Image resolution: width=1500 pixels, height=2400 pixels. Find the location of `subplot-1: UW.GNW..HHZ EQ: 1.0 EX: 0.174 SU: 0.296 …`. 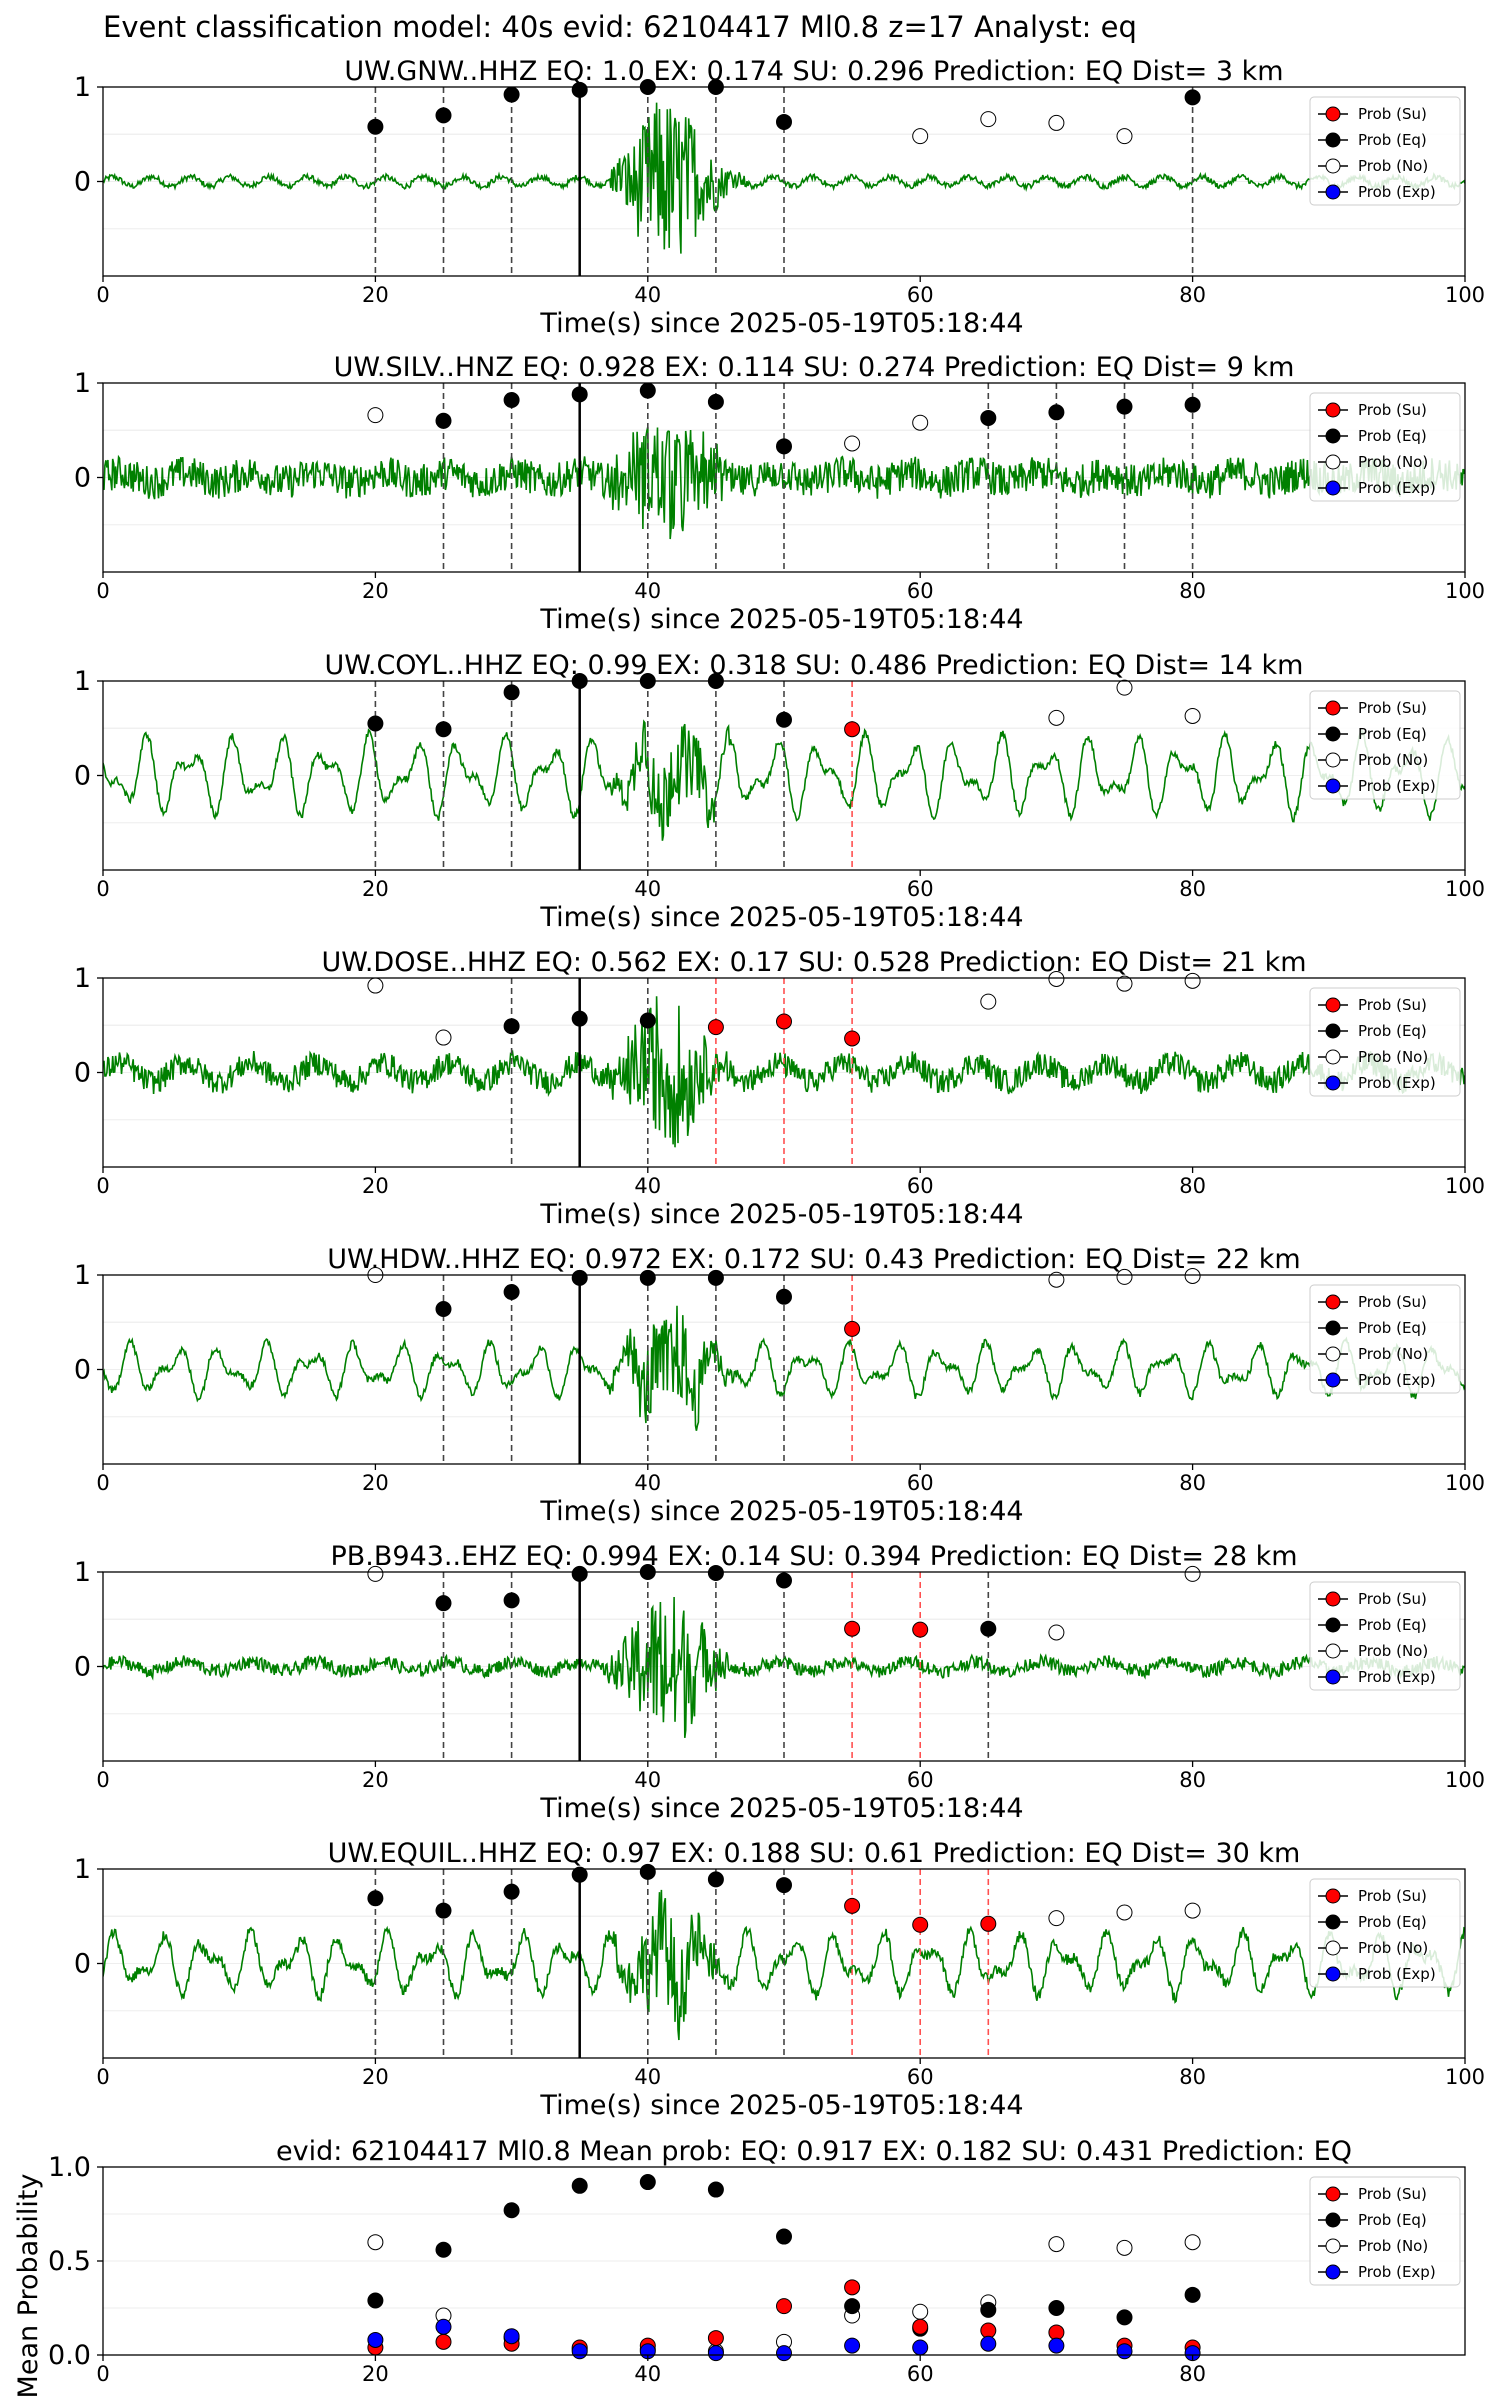

subplot-1: UW.GNW..HHZ EQ: 1.0 EX: 0.174 SU: 0.296 … is located at coordinates (779, 197).